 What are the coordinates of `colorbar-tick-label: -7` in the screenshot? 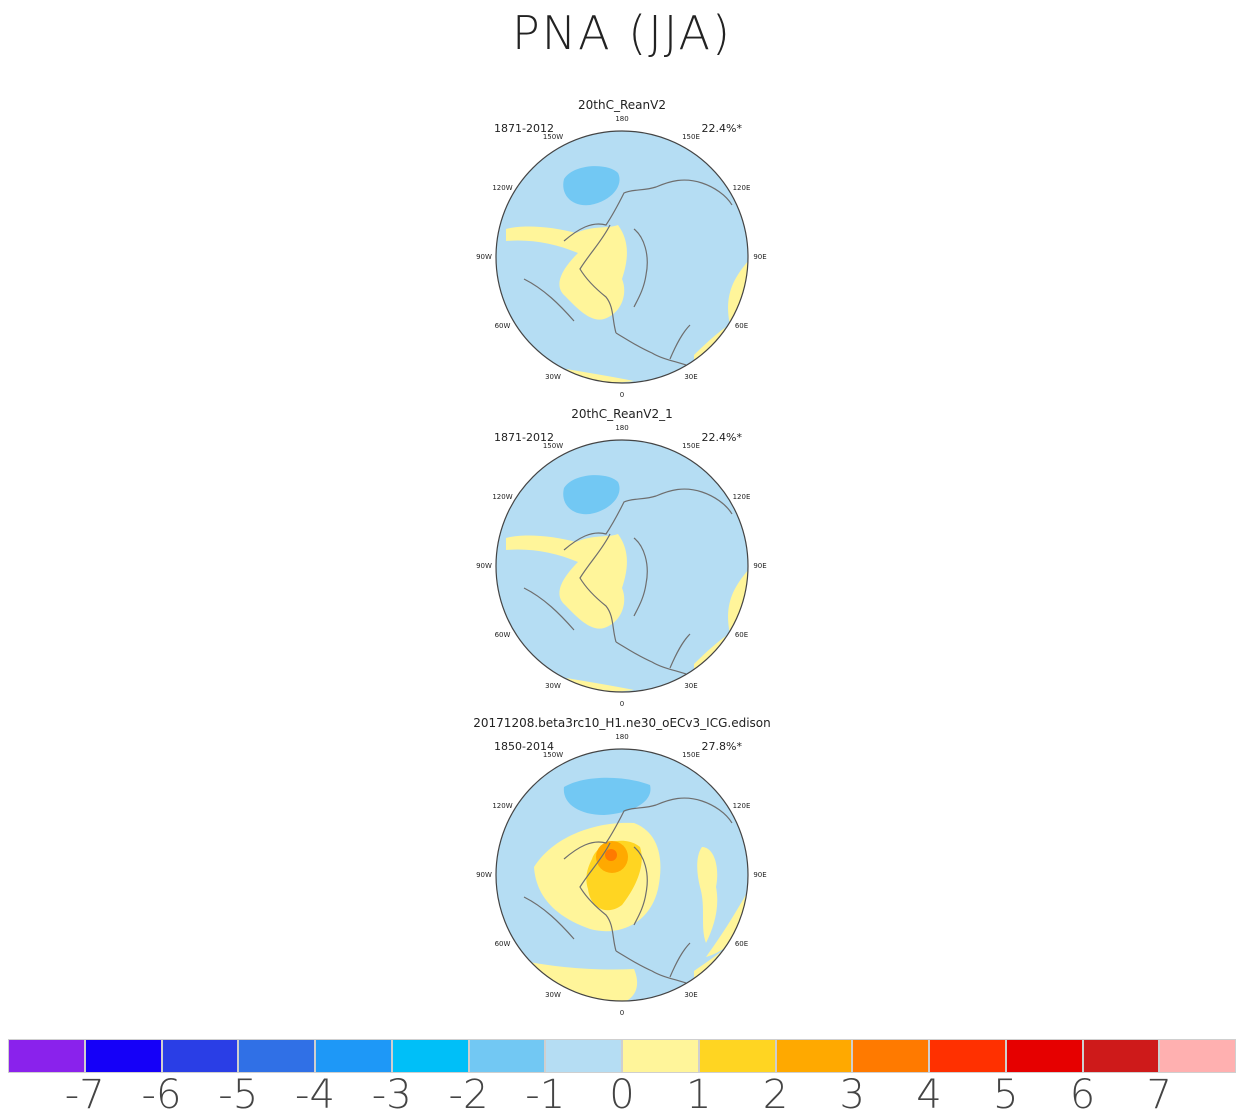 It's located at (84, 1095).